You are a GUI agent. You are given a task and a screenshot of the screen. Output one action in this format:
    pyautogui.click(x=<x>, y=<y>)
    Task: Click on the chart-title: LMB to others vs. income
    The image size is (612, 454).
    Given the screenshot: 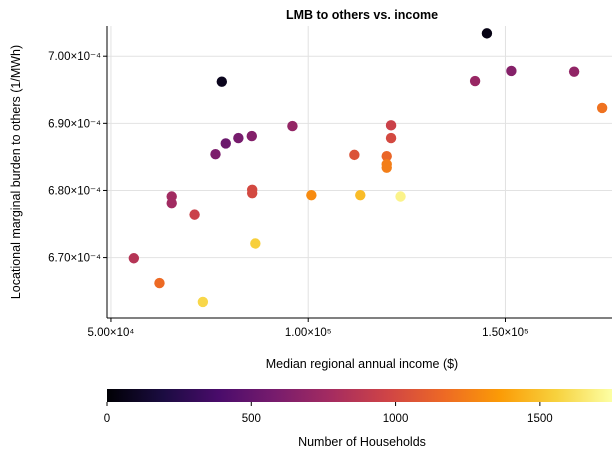 What is the action you would take?
    pyautogui.click(x=362, y=15)
    